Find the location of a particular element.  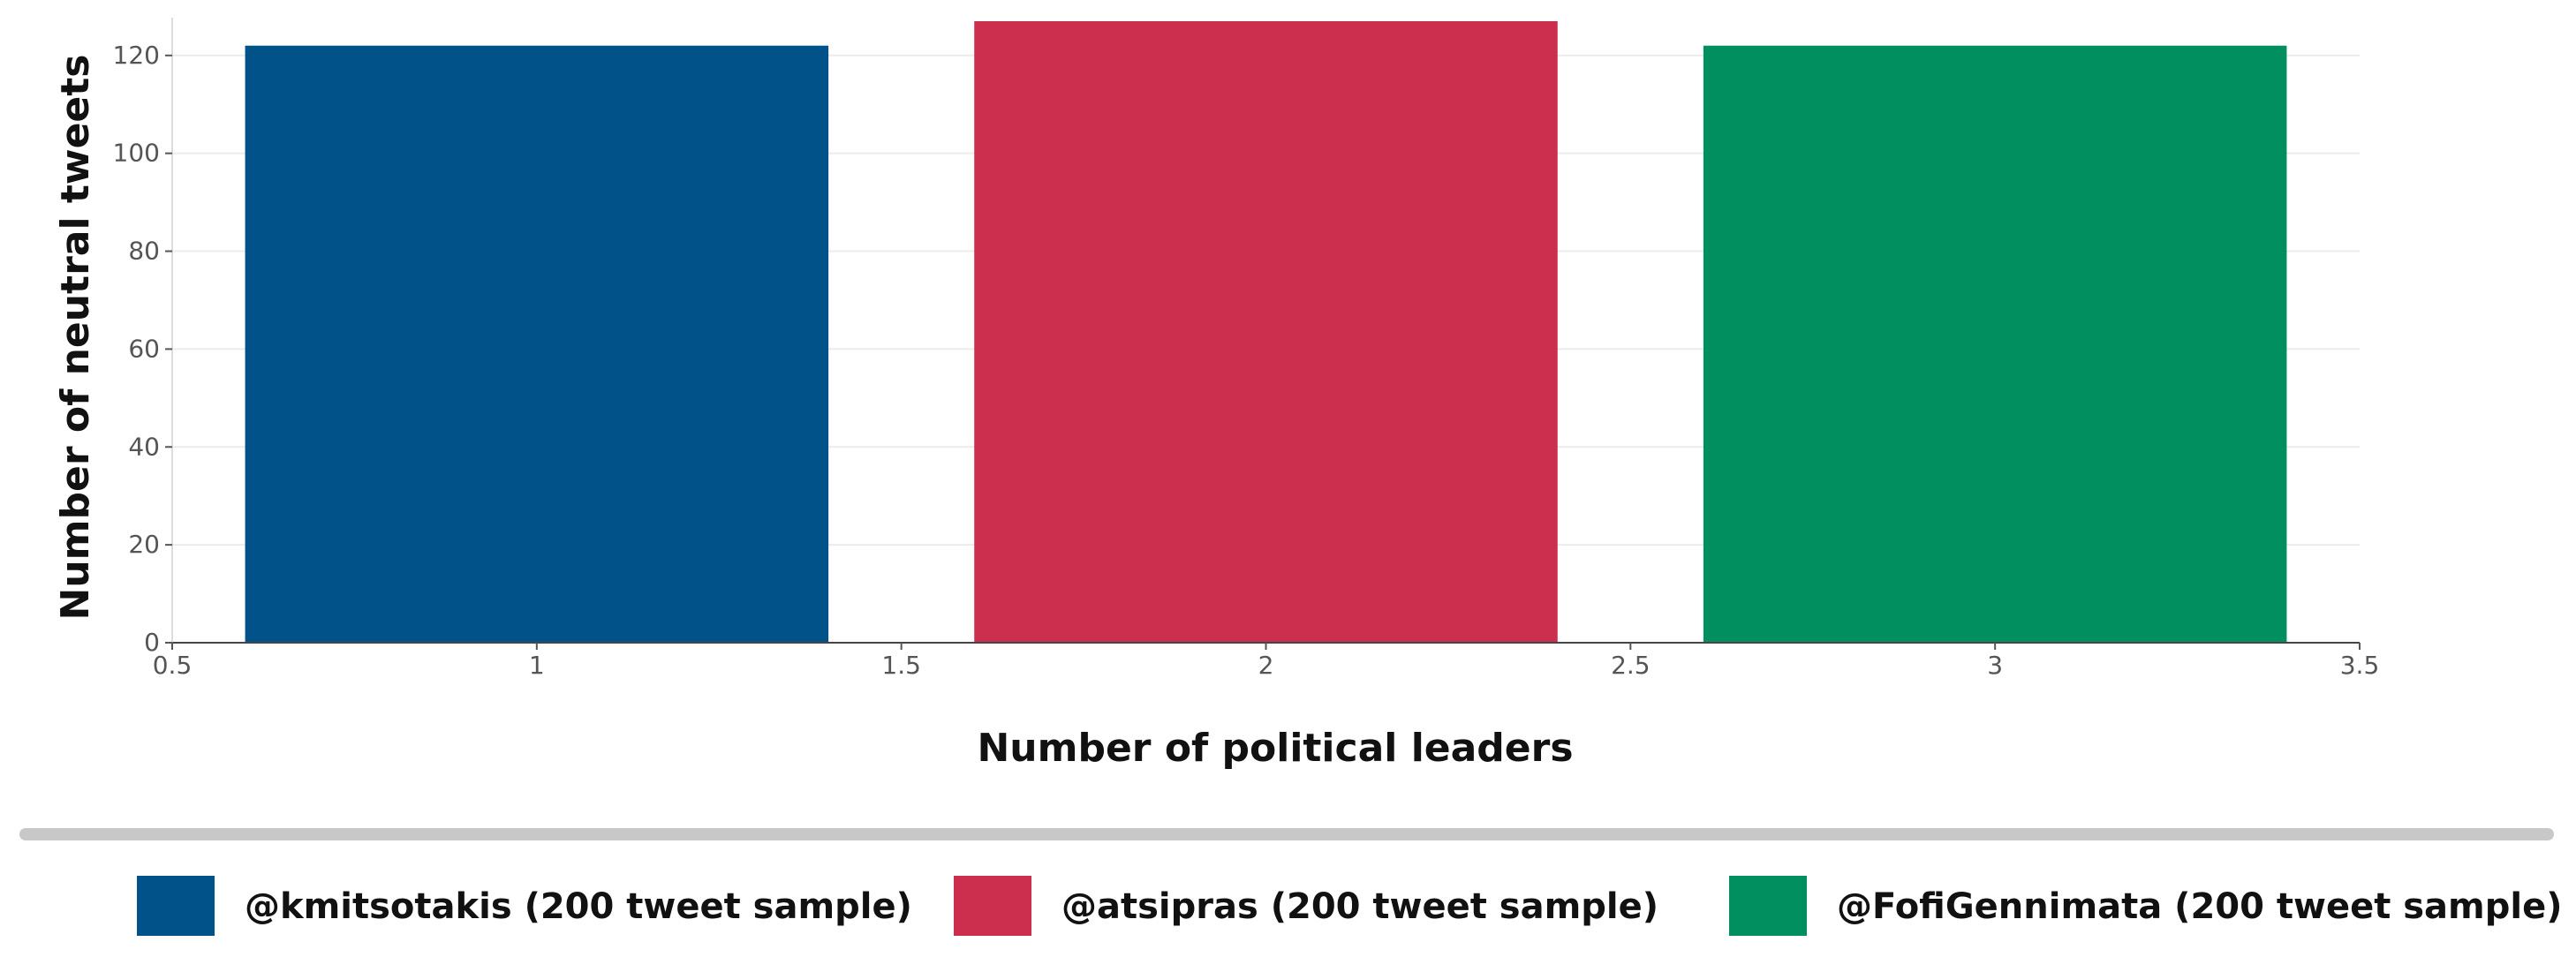

x-tick-label-0: 0.5 is located at coordinates (173, 665).